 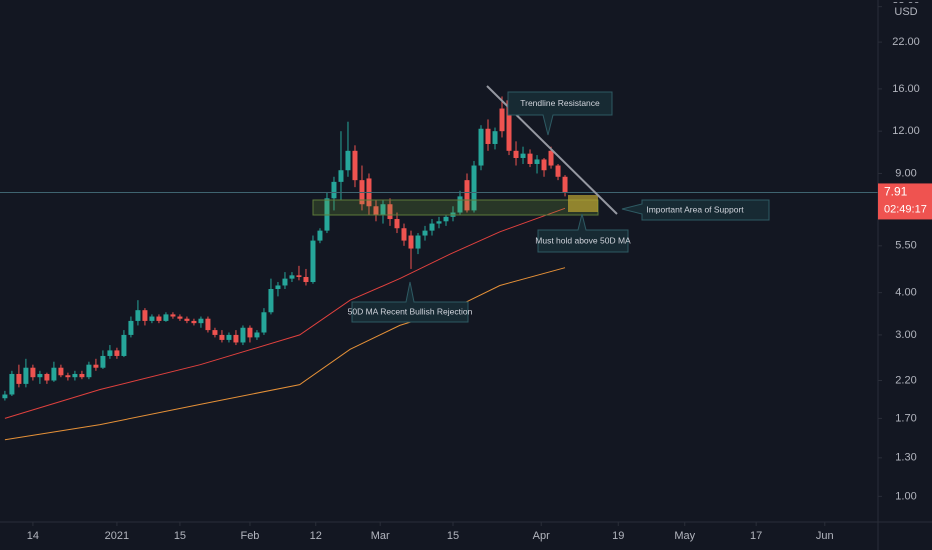 I want to click on annotation: Must hold above 50D MA, so click(x=583, y=240).